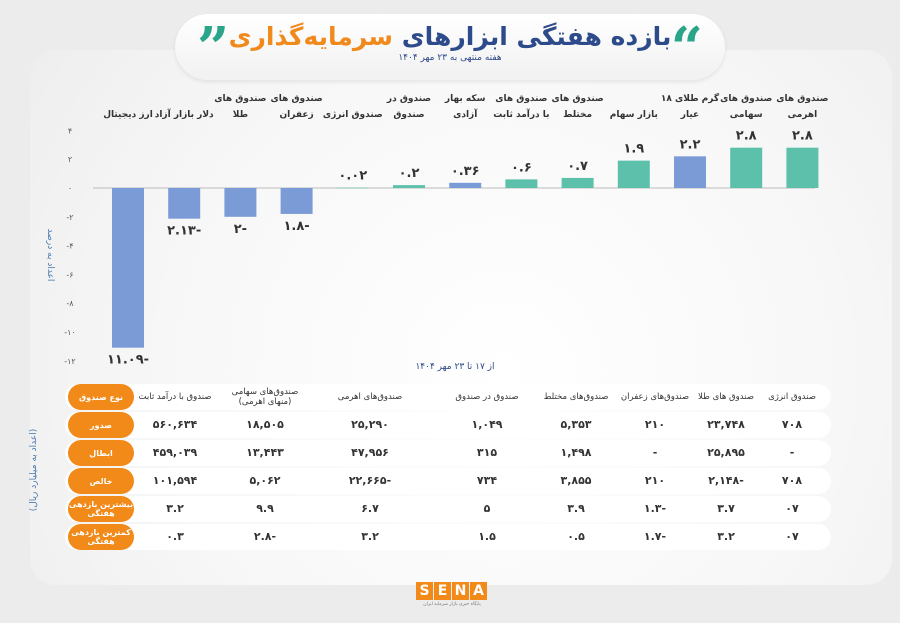 The height and width of the screenshot is (623, 900). What do you see at coordinates (792, 424) in the screenshot?
I see `table-cell: ۷۰۸` at bounding box center [792, 424].